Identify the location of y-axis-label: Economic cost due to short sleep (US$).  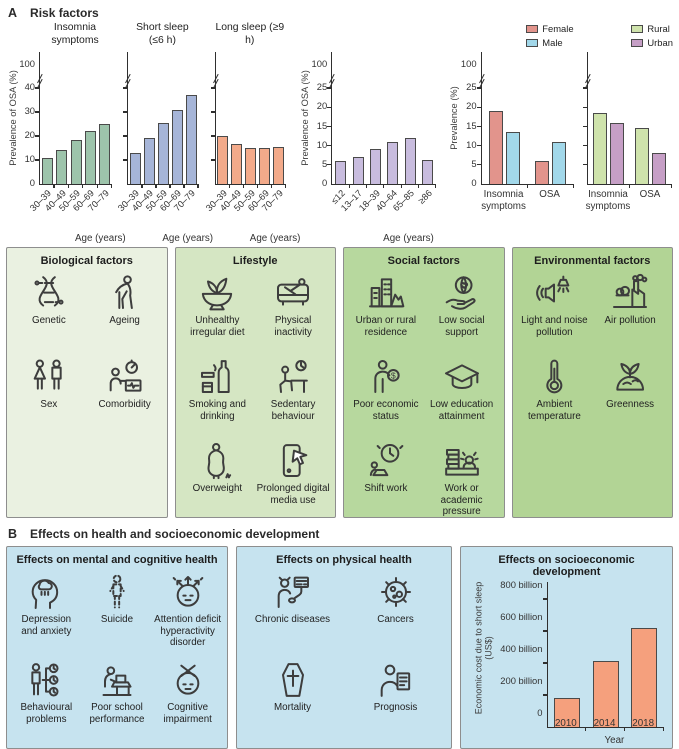
(483, 648).